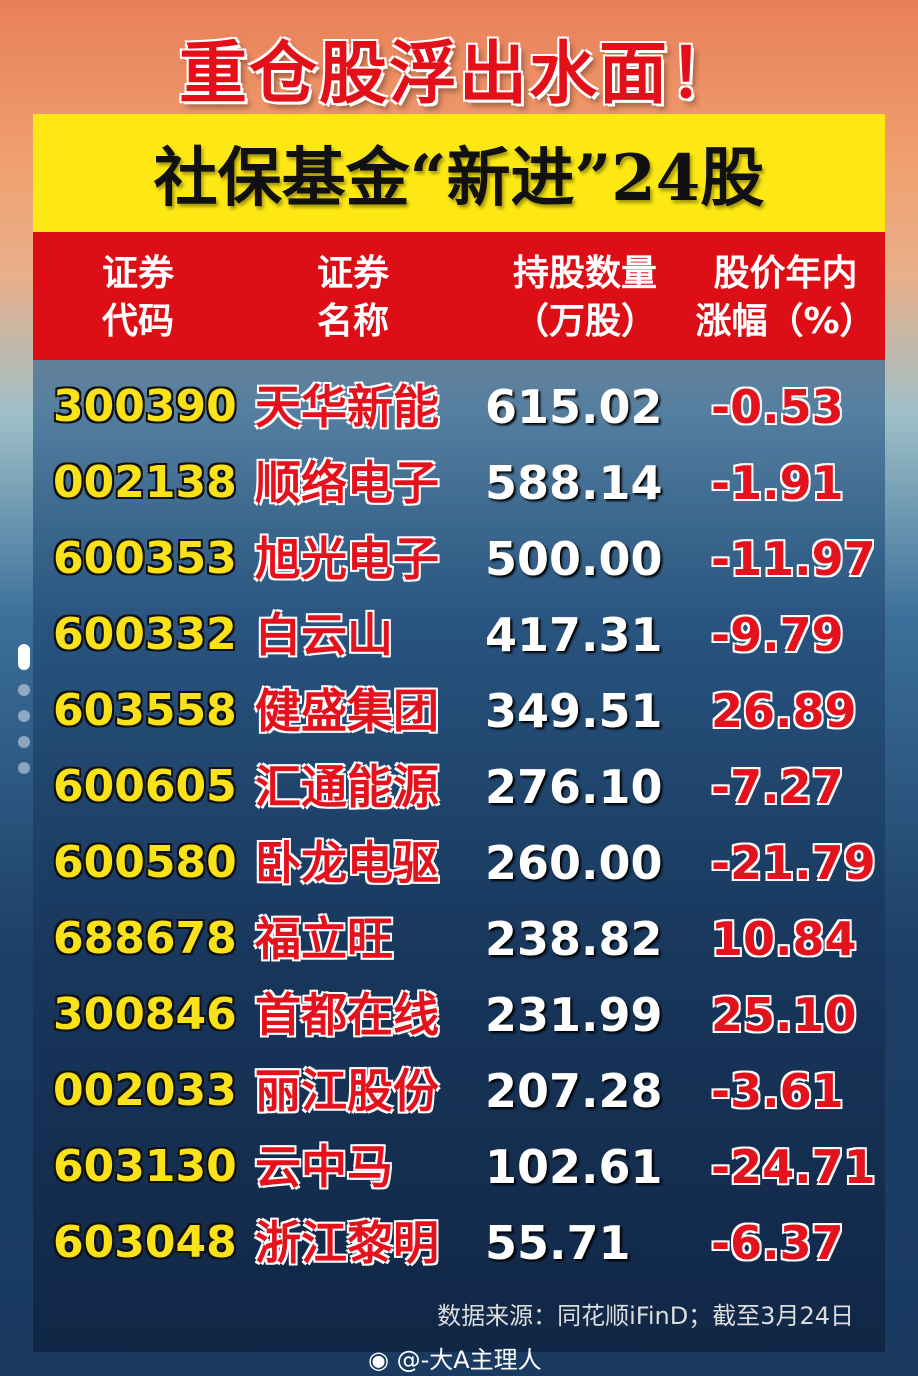  I want to click on holding: 615.02, so click(574, 407).